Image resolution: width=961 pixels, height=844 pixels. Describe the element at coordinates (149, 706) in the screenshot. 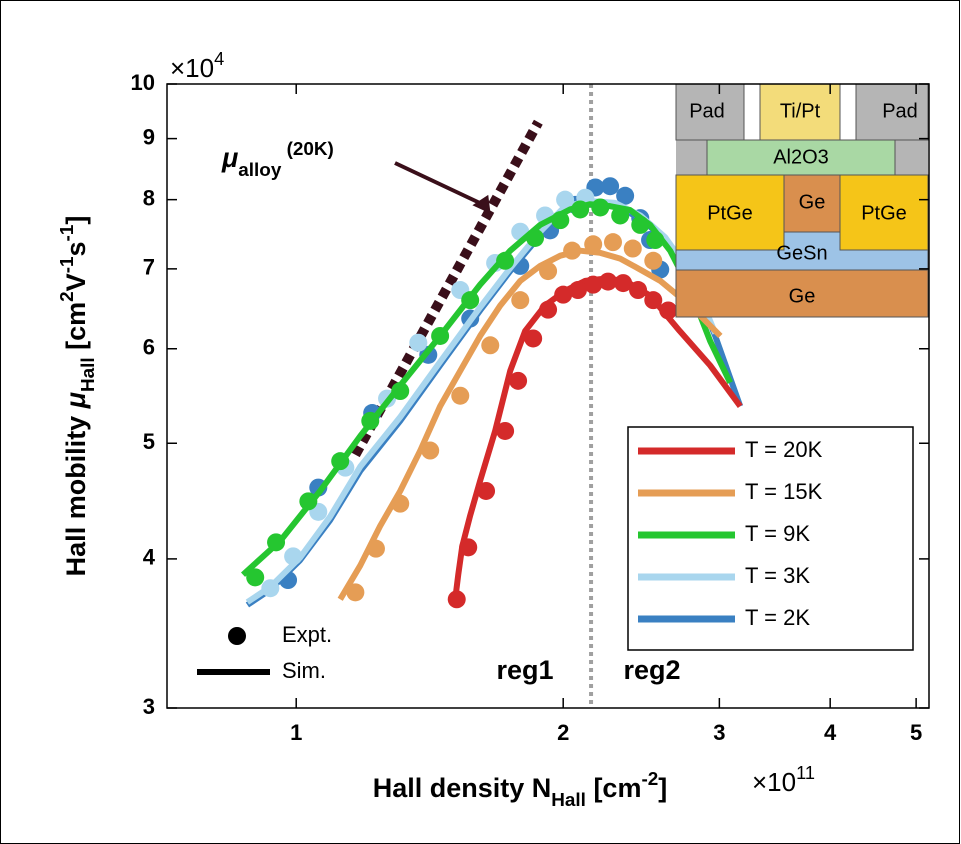

I see `y-tick-label: 3` at that location.